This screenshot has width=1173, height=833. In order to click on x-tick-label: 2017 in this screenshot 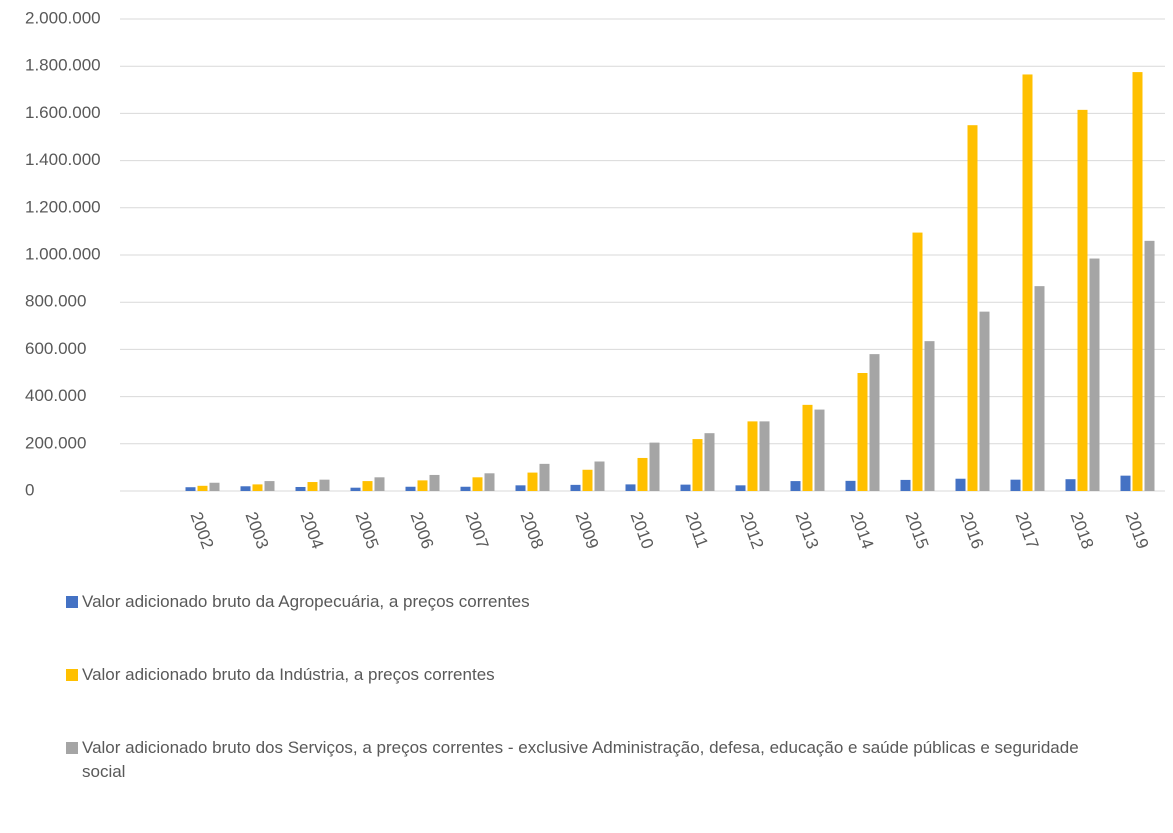, I will do `click(1027, 530)`.